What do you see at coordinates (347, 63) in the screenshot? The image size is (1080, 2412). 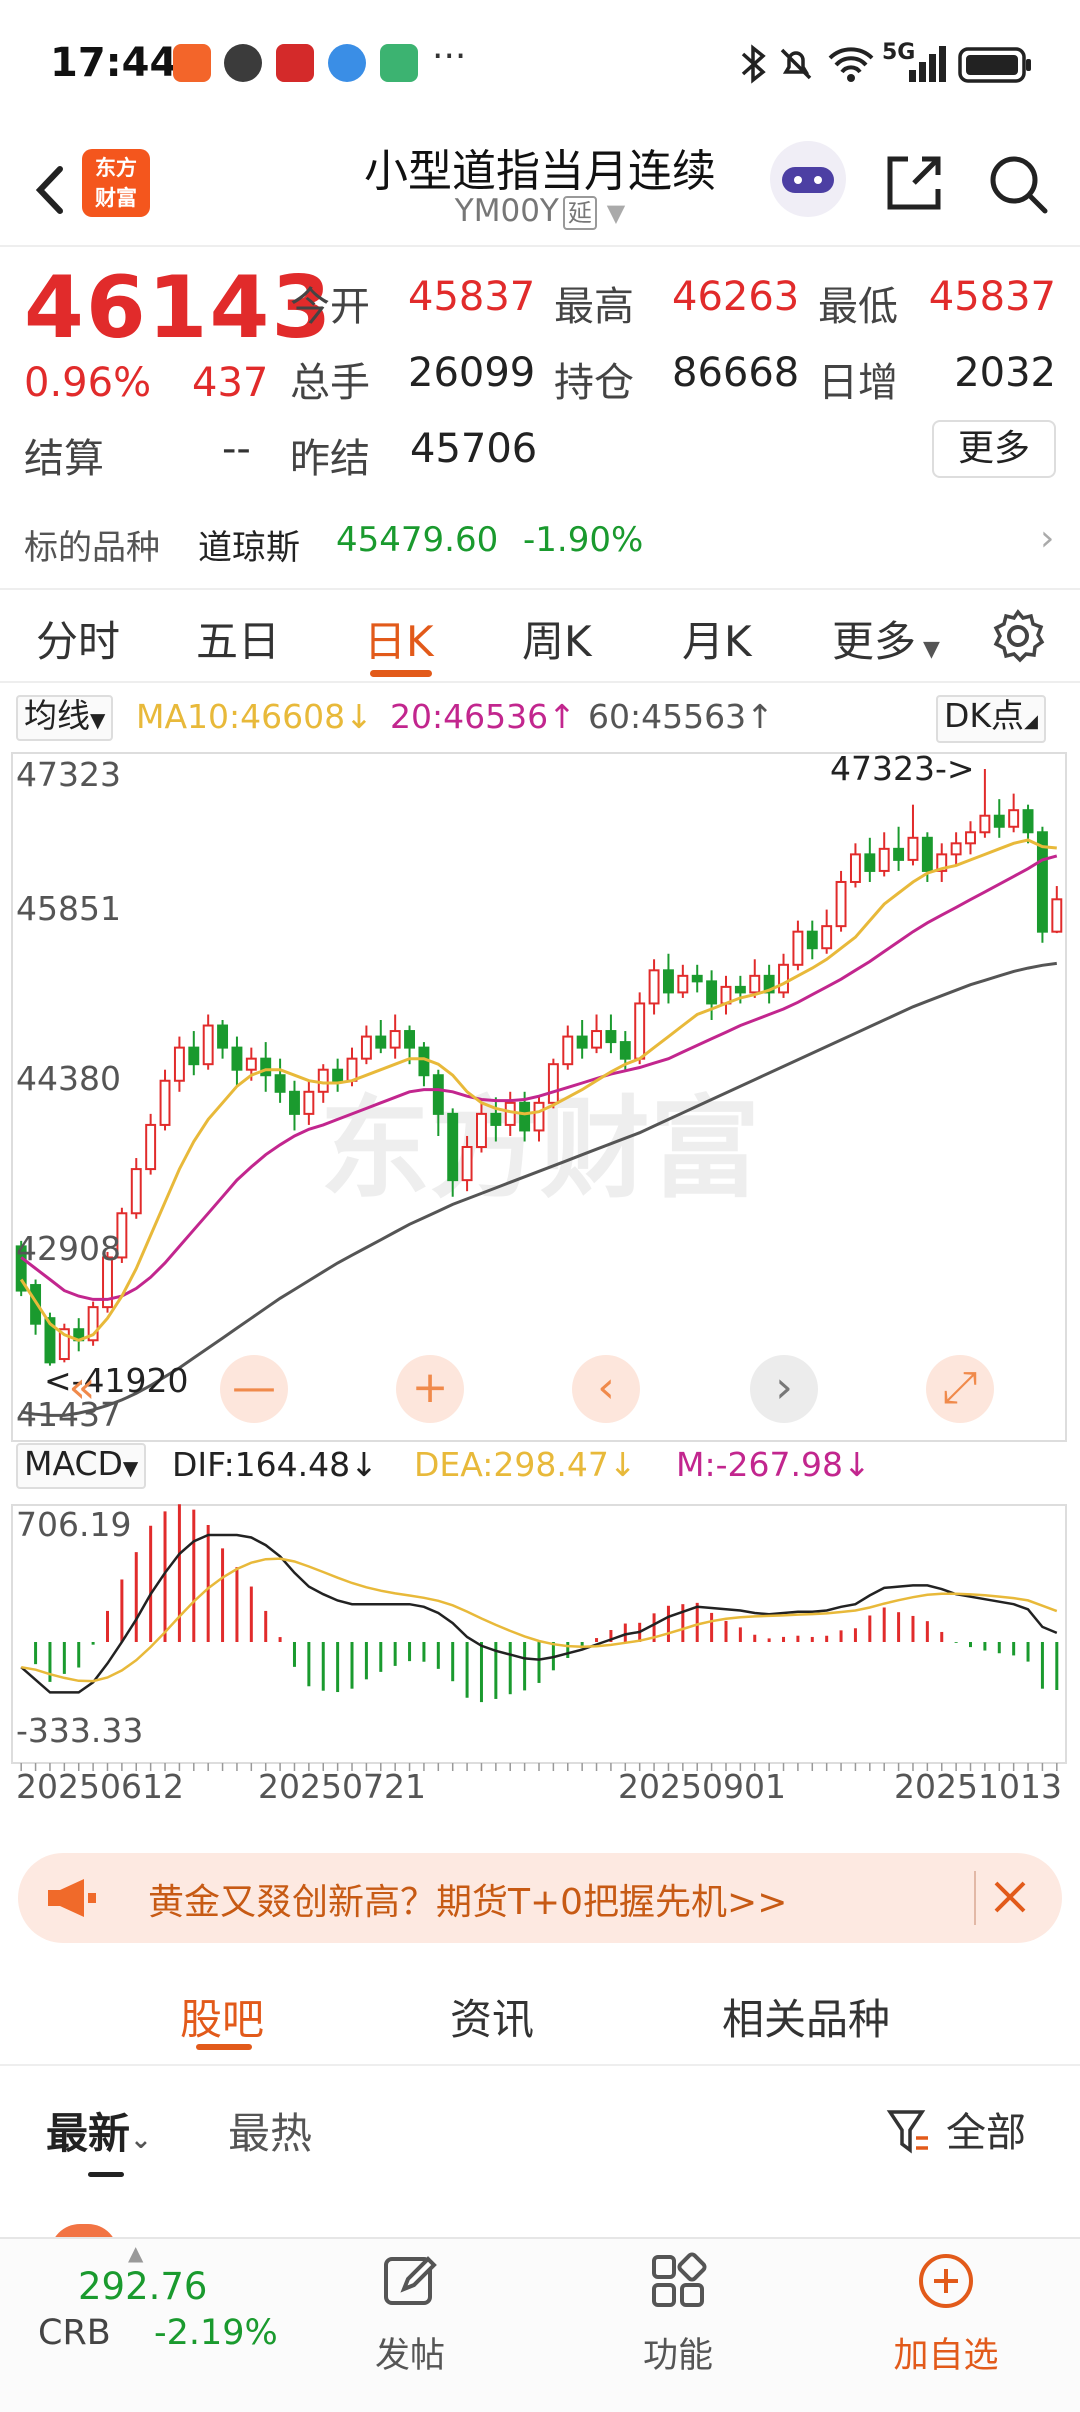 I see `pinwheel-app-icon` at bounding box center [347, 63].